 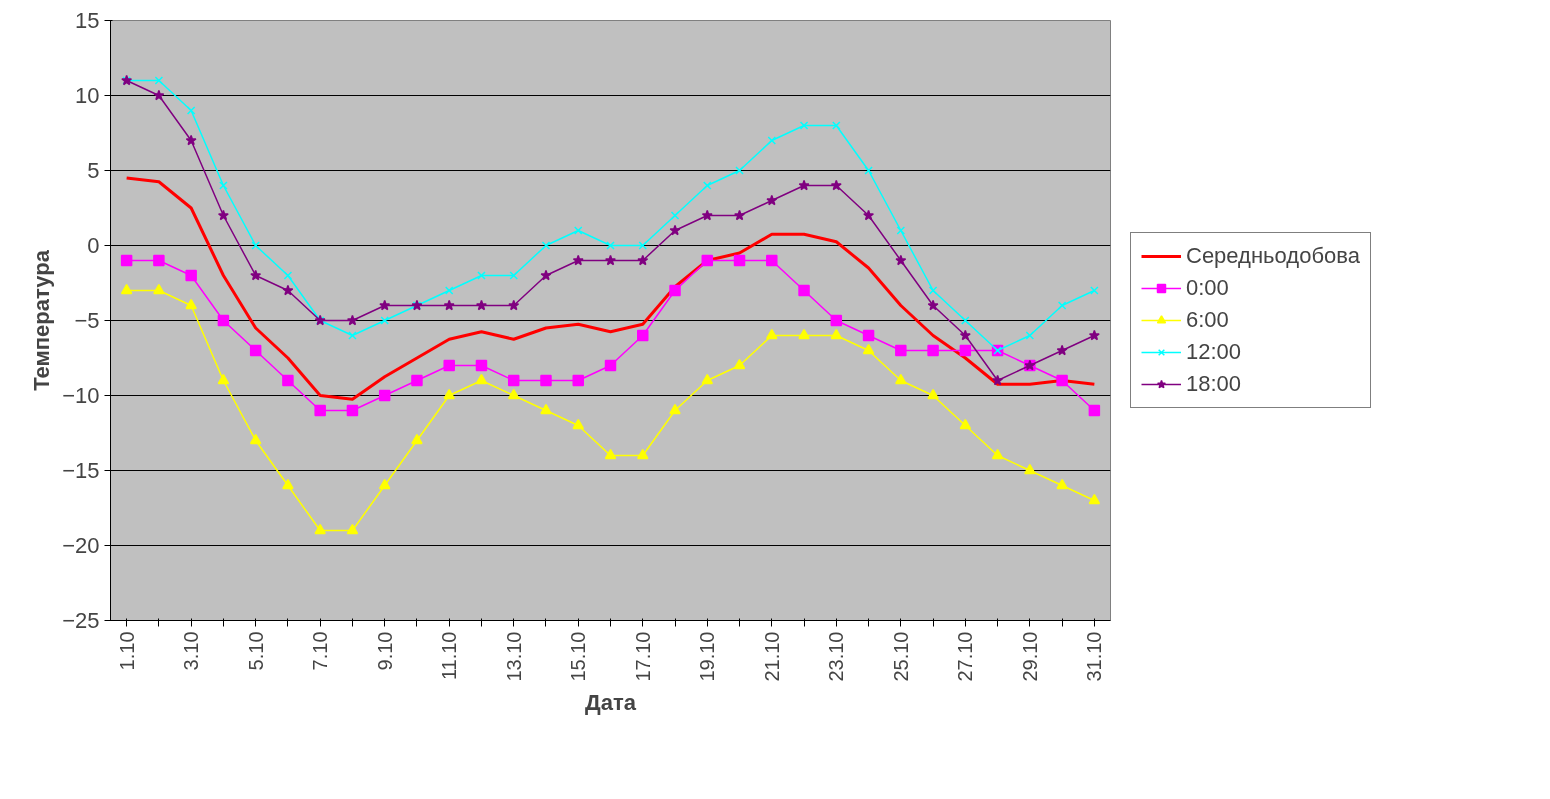 What do you see at coordinates (87, 95) in the screenshot?
I see `y-tick-label: 10` at bounding box center [87, 95].